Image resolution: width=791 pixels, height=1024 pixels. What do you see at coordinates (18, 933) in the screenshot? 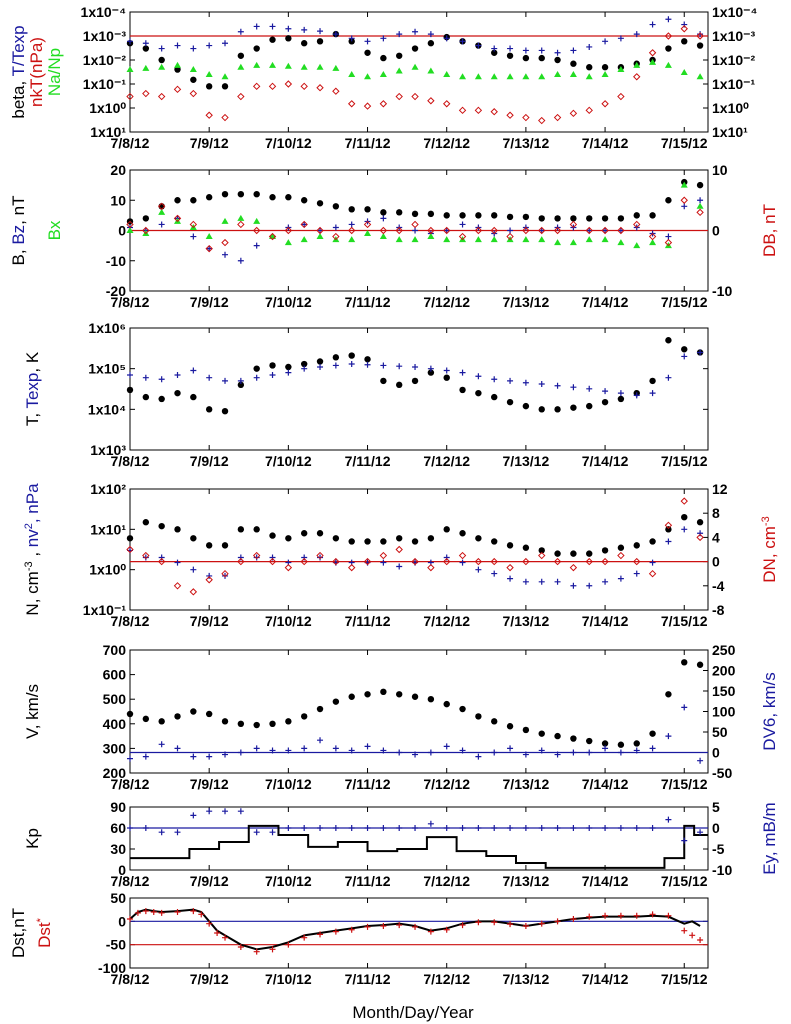
I see `y-axis-label: Dst,nT` at bounding box center [18, 933].